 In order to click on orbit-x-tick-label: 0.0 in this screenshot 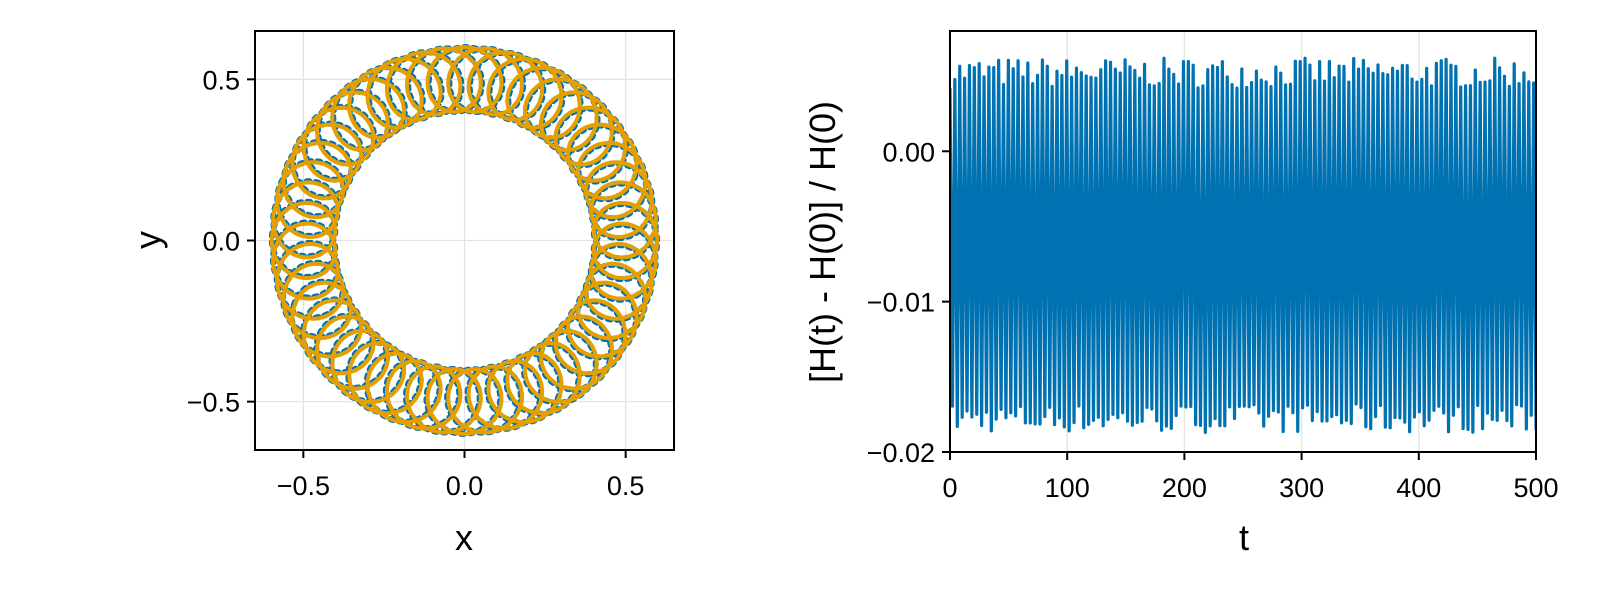, I will do `click(465, 486)`.